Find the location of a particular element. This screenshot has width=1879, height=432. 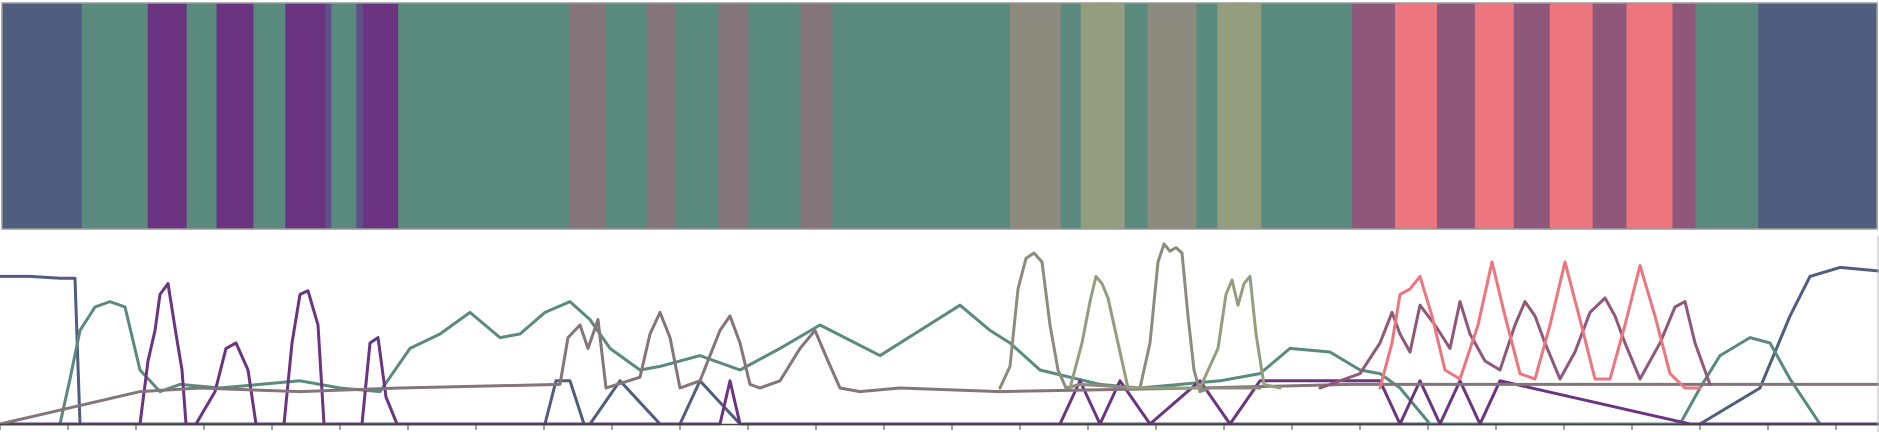

series-line-coral is located at coordinates (1540, 325).